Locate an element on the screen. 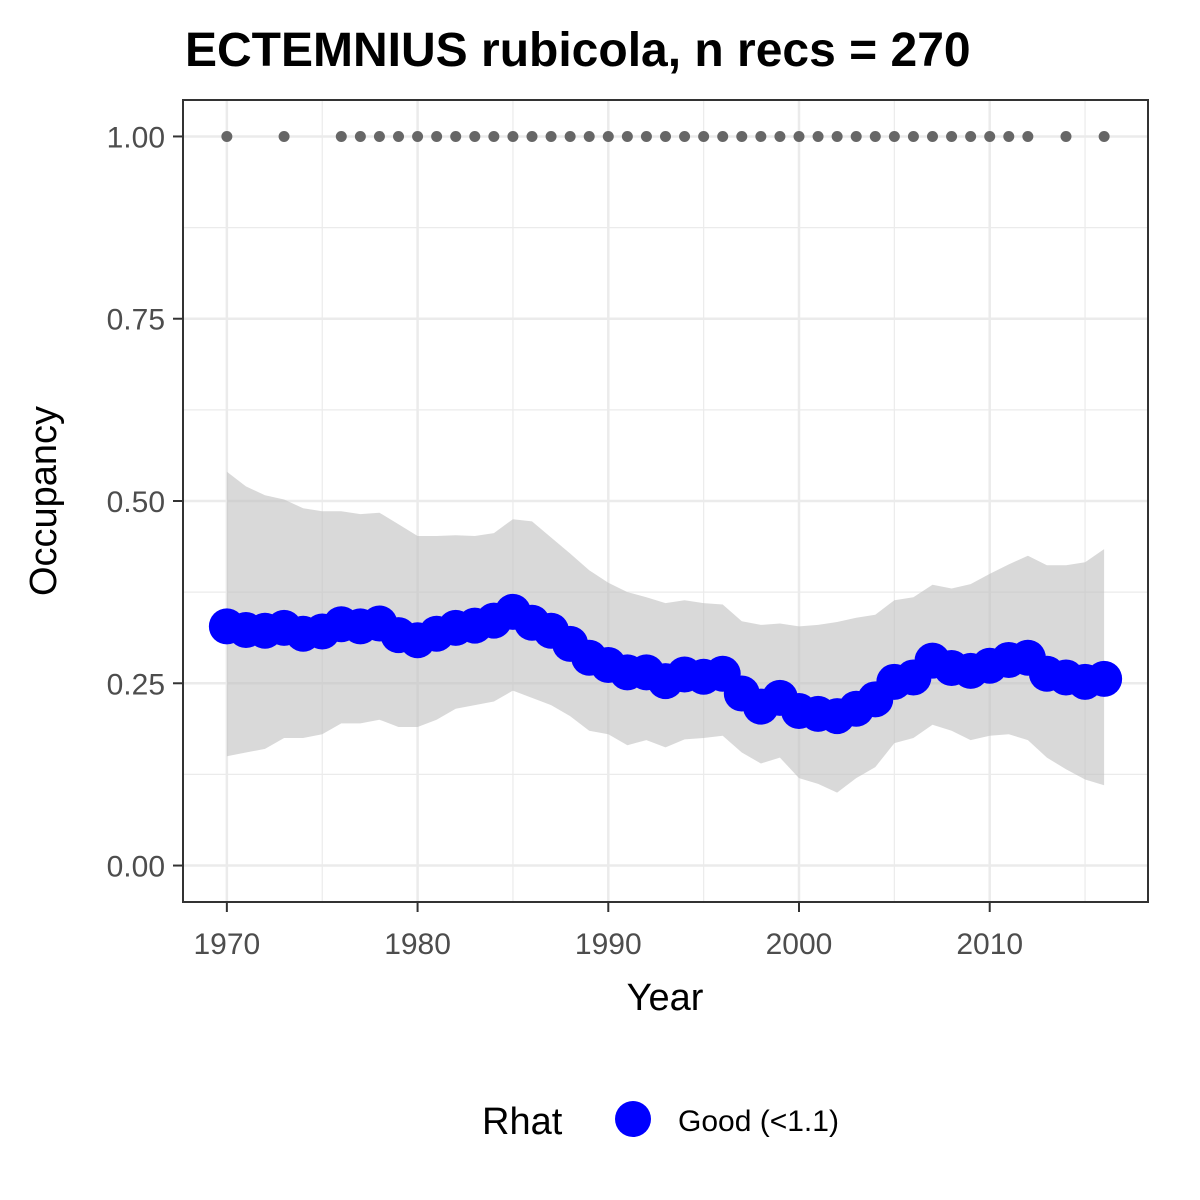  occupancy-points is located at coordinates (665, 664).